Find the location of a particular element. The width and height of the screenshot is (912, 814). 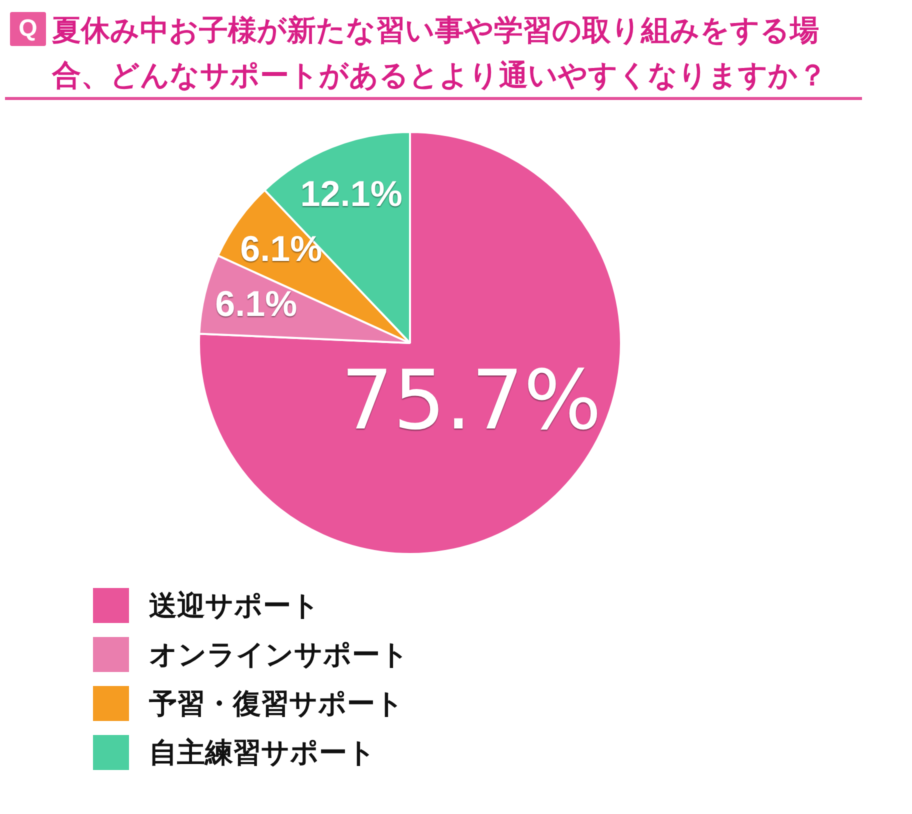

data-label: 75.7% is located at coordinates (471, 400).